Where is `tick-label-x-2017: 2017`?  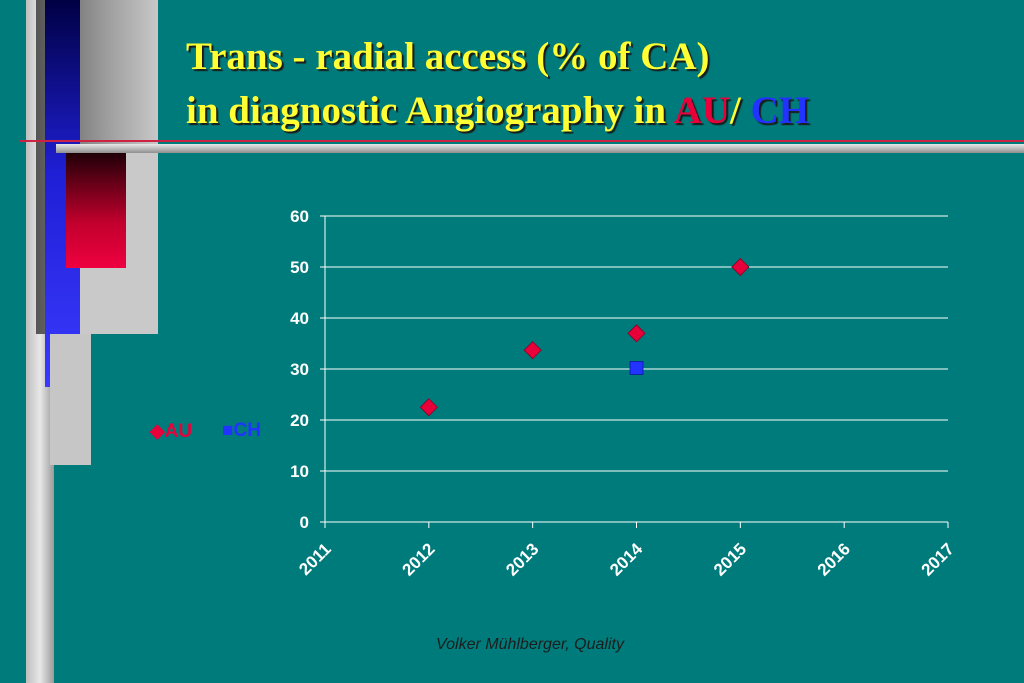
tick-label-x-2017: 2017 is located at coordinates (938, 559).